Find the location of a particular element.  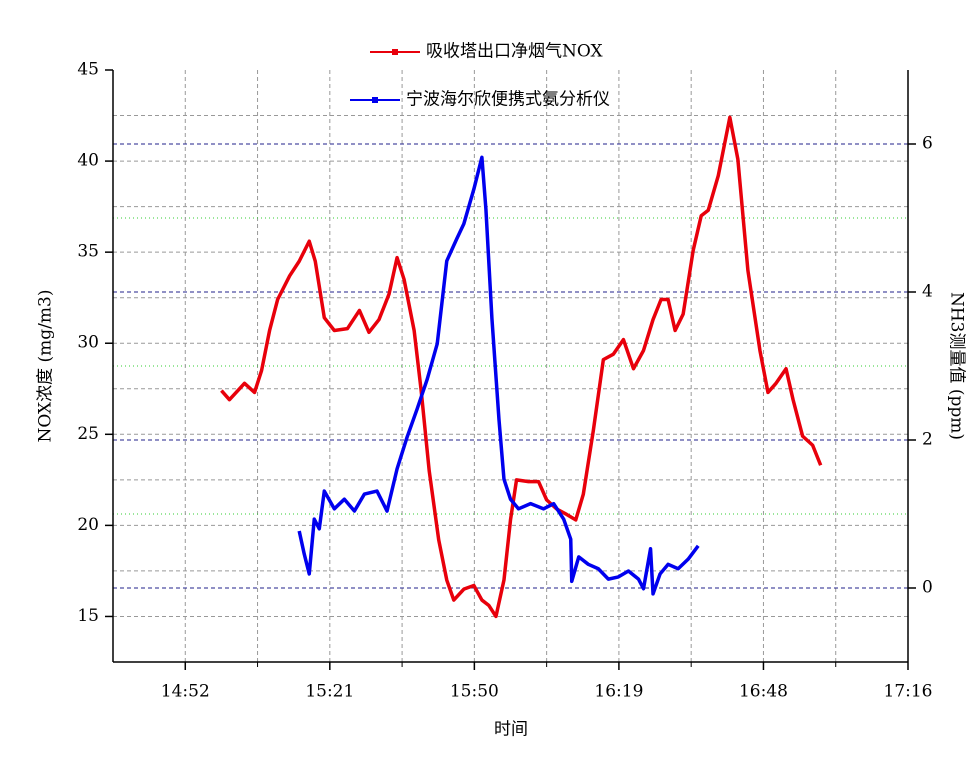

y2-tick-label: 0 is located at coordinates (927, 588).